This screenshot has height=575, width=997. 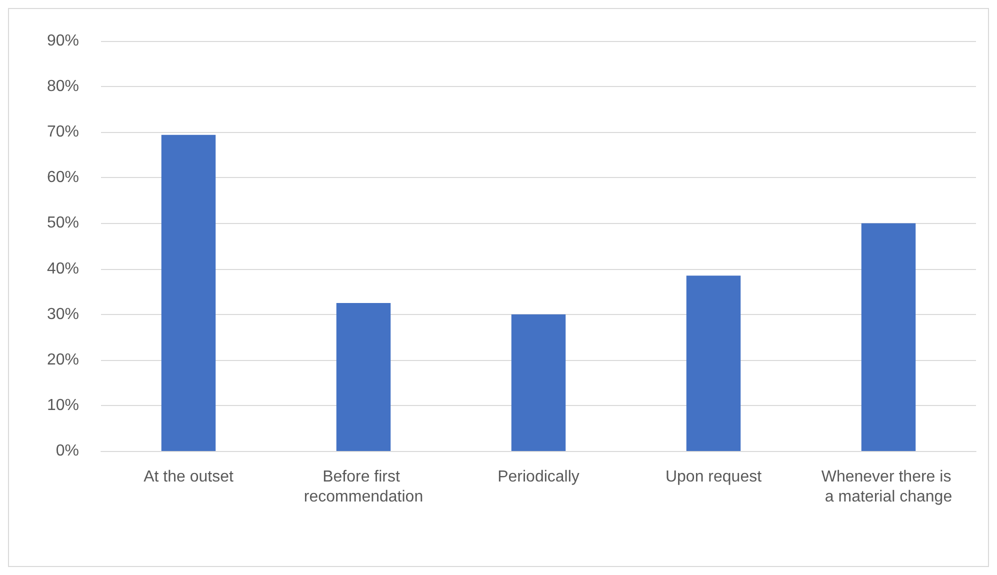 What do you see at coordinates (62, 269) in the screenshot?
I see `y-tick-label: 40%` at bounding box center [62, 269].